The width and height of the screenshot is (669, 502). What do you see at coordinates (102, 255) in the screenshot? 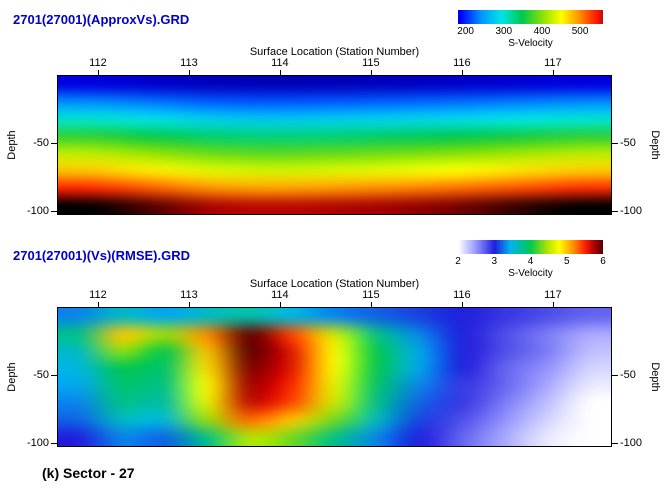
I see `grid-title-rmse: 2701(27001)(Vs)(RMSE).GRD` at bounding box center [102, 255].